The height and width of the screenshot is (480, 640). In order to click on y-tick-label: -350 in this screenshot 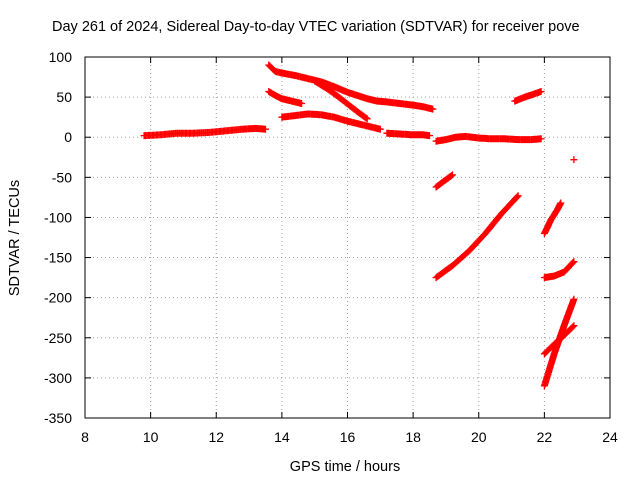, I will do `click(58, 418)`.